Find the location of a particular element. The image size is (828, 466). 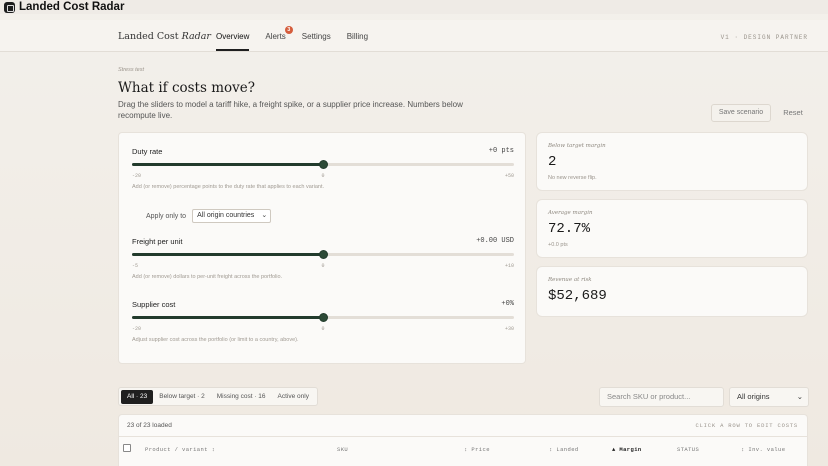

rows-loaded-count: 23 of 23 loaded is located at coordinates (149, 425).